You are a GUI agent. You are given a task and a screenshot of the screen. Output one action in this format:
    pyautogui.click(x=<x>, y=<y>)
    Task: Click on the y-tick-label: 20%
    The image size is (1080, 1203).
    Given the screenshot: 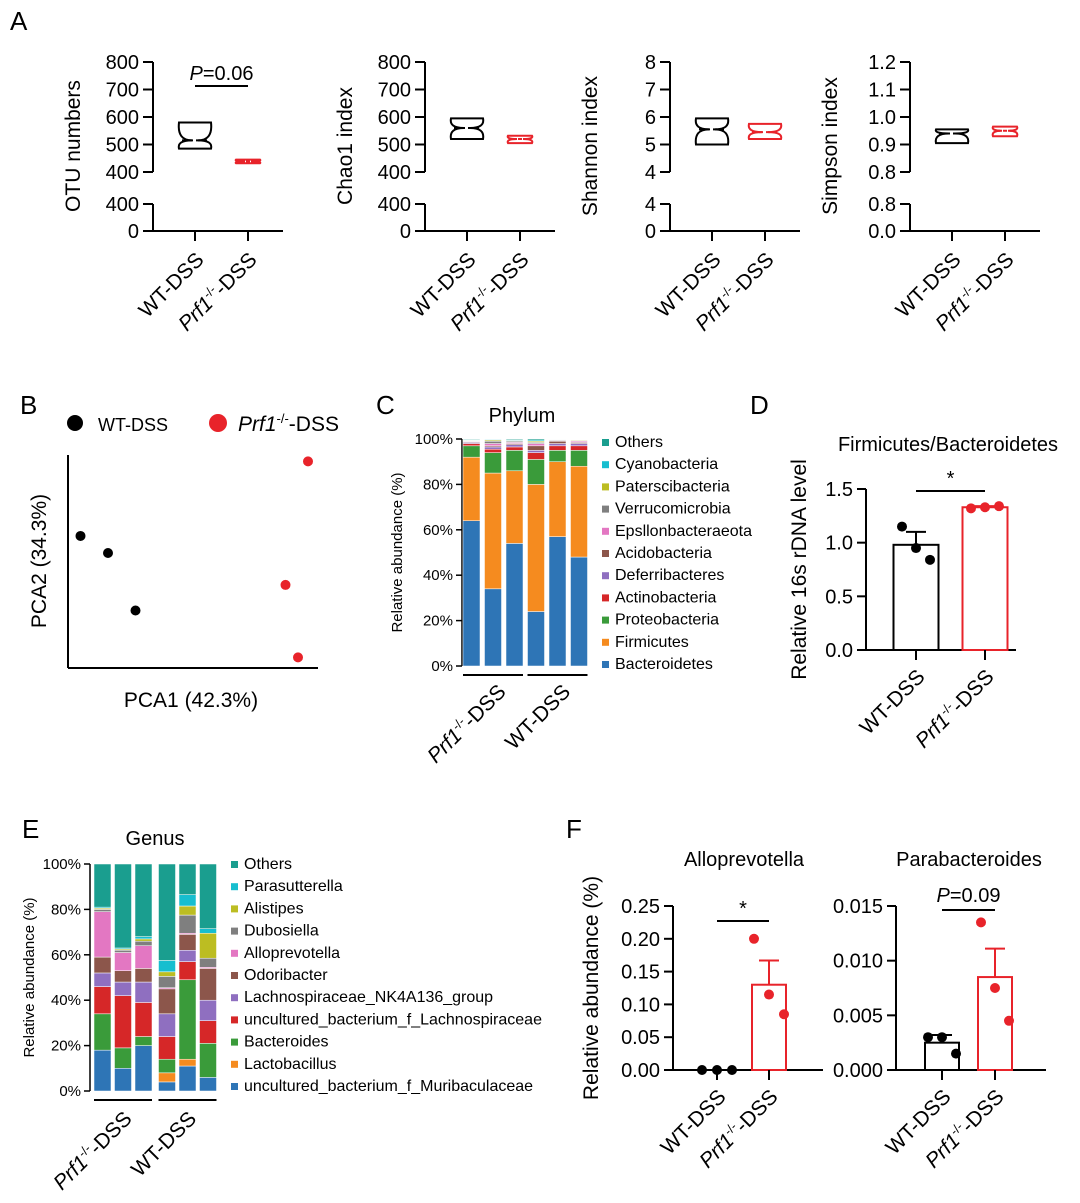 What is the action you would take?
    pyautogui.click(x=66, y=1046)
    